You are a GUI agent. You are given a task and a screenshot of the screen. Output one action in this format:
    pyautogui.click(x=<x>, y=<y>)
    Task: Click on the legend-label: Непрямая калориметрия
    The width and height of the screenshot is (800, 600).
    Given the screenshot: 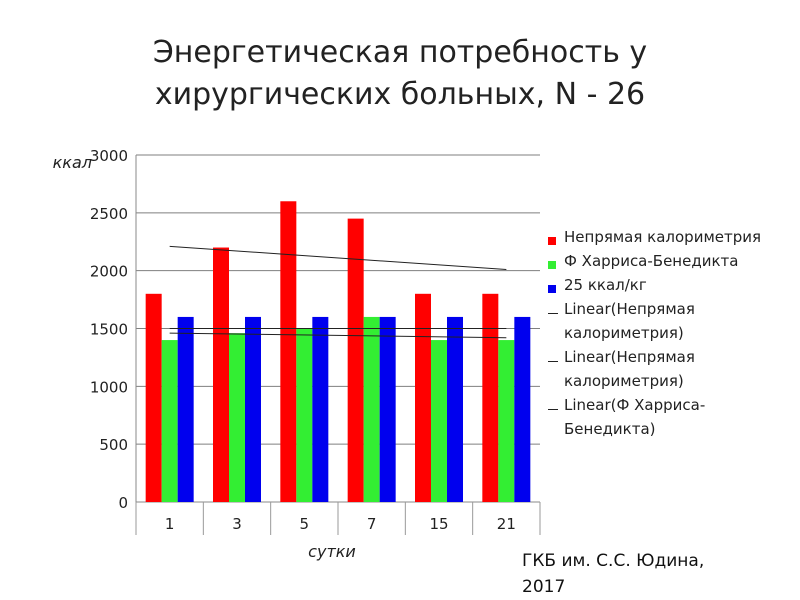 What is the action you would take?
    pyautogui.click(x=663, y=237)
    